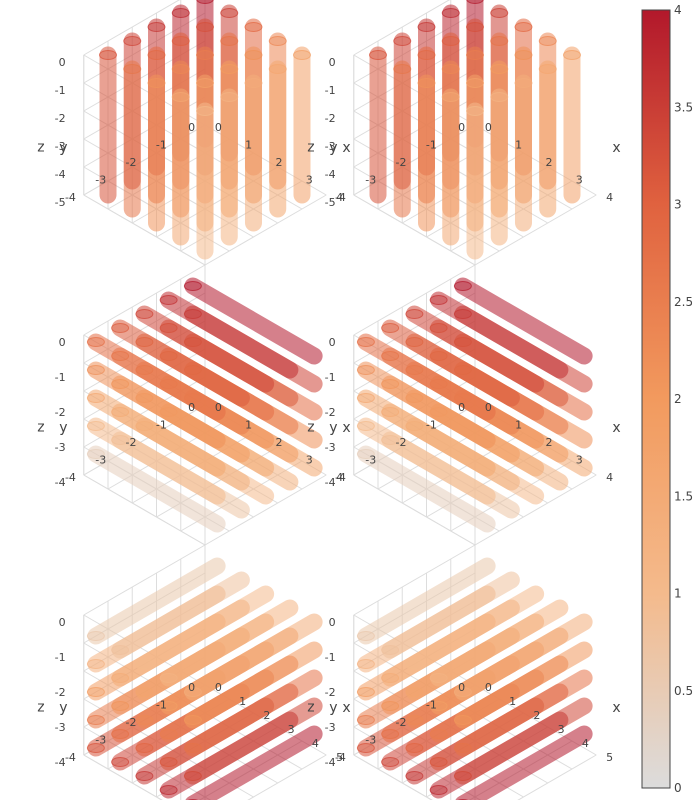 This screenshot has height=800, width=700. I want to click on z-tick-label: -3, so click(330, 146).